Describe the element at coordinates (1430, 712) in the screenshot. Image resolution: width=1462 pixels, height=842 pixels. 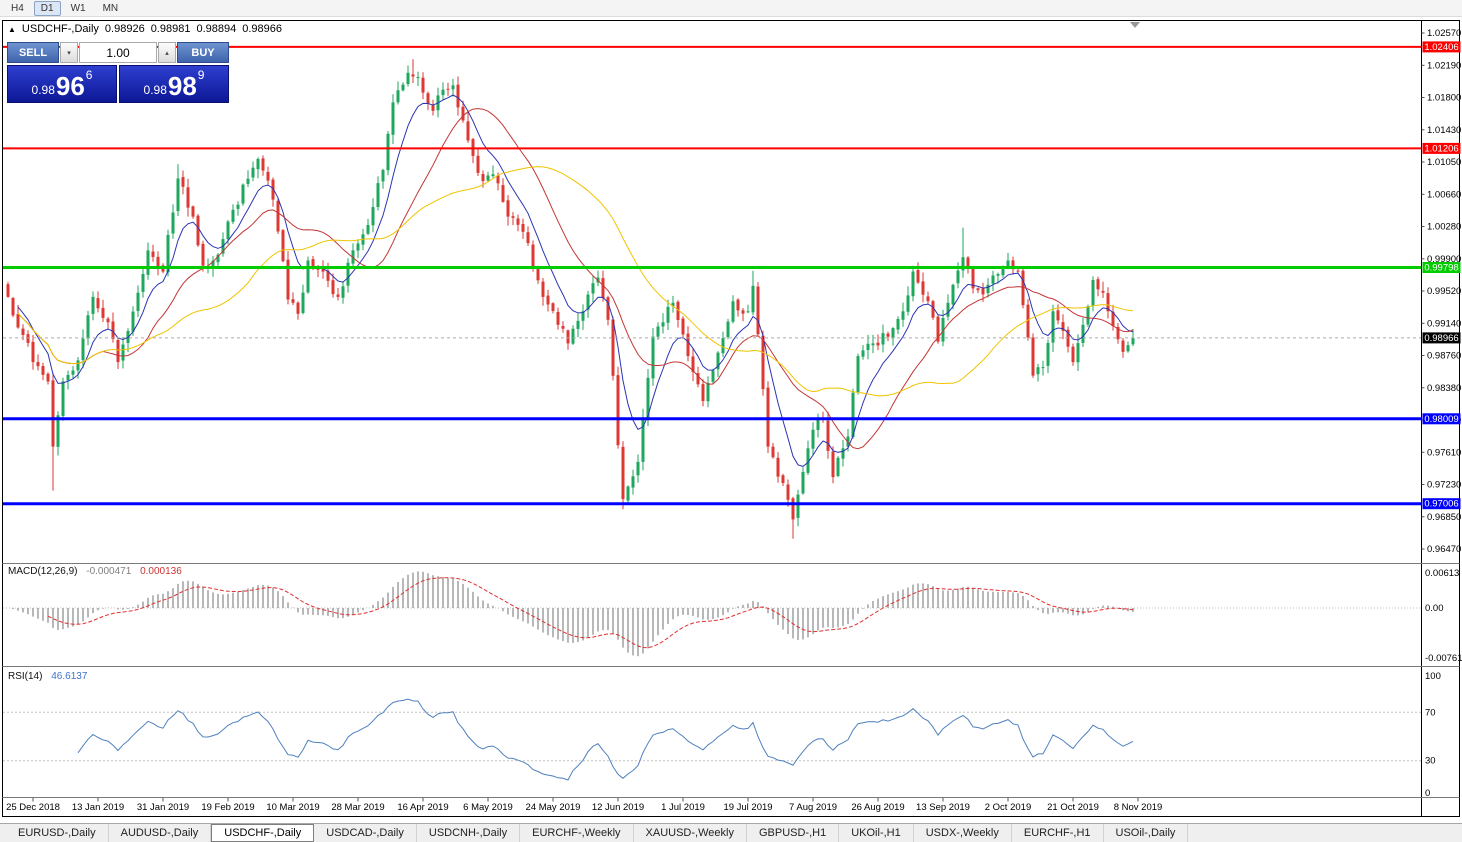
I see `svg-text: 70` at that location.